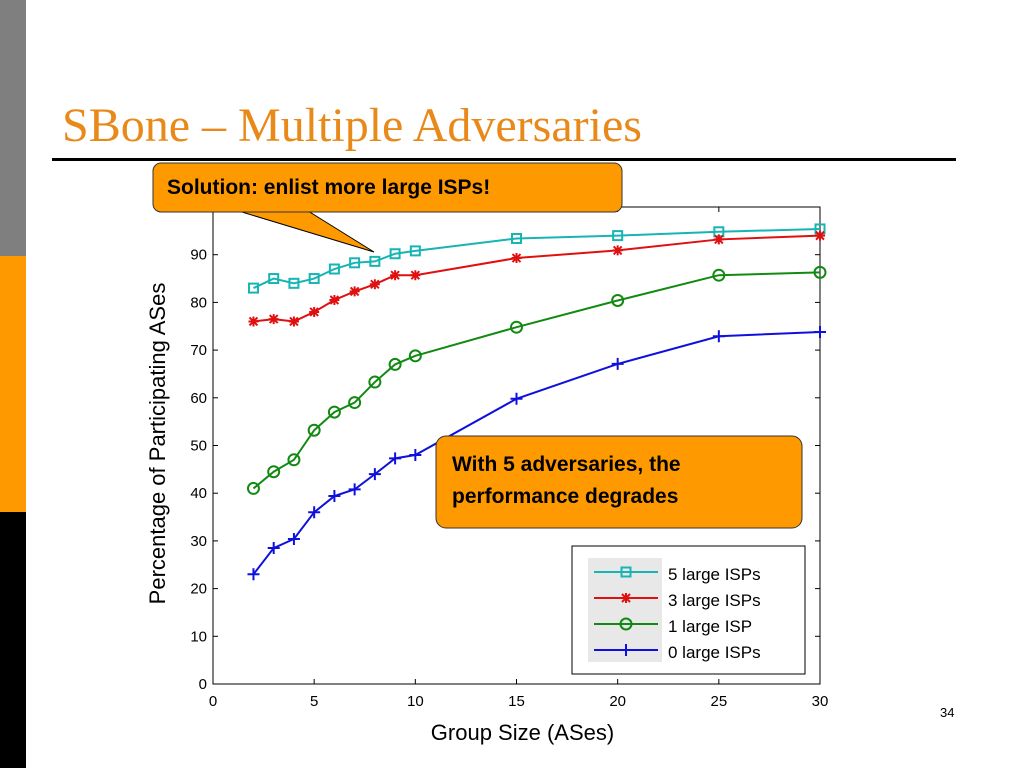  I want to click on x-tick-label: 5, so click(314, 701).